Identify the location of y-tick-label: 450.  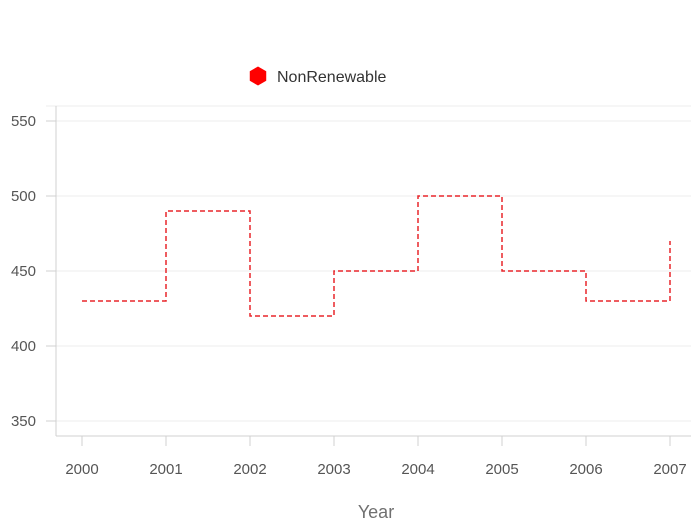
(23, 271).